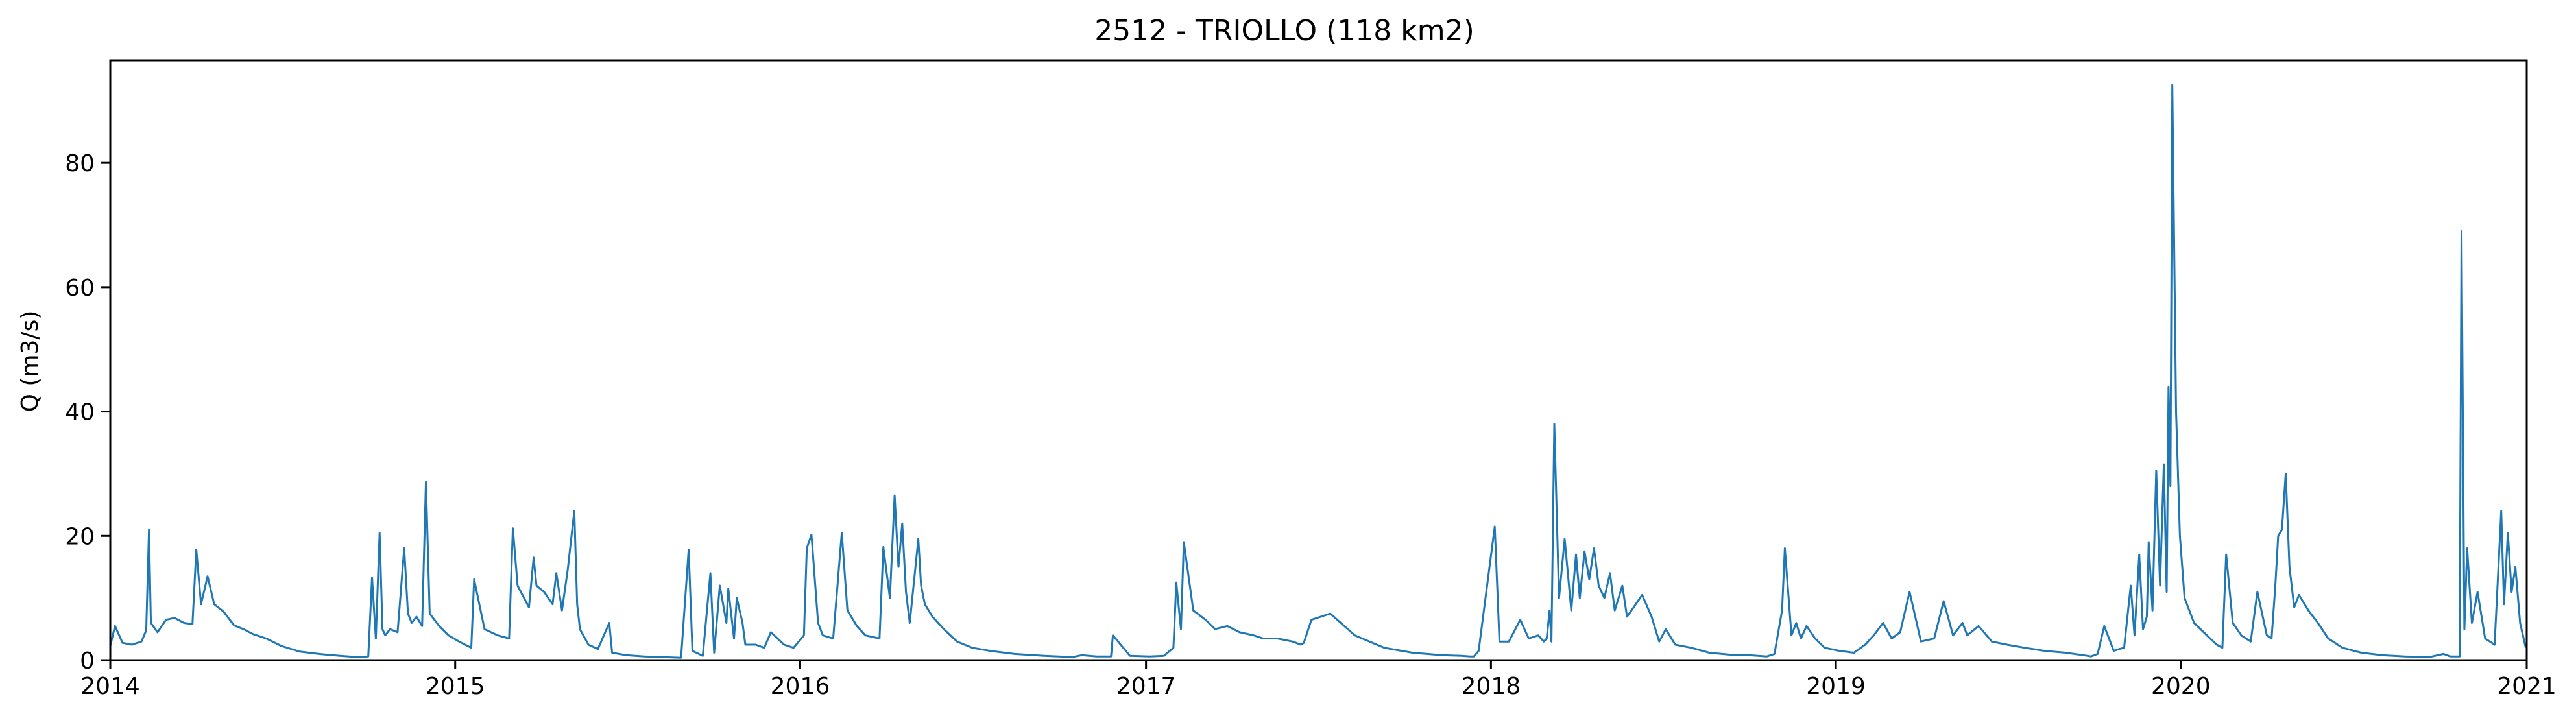 The height and width of the screenshot is (727, 2576). I want to click on x-tick-label: 2020, so click(2181, 687).